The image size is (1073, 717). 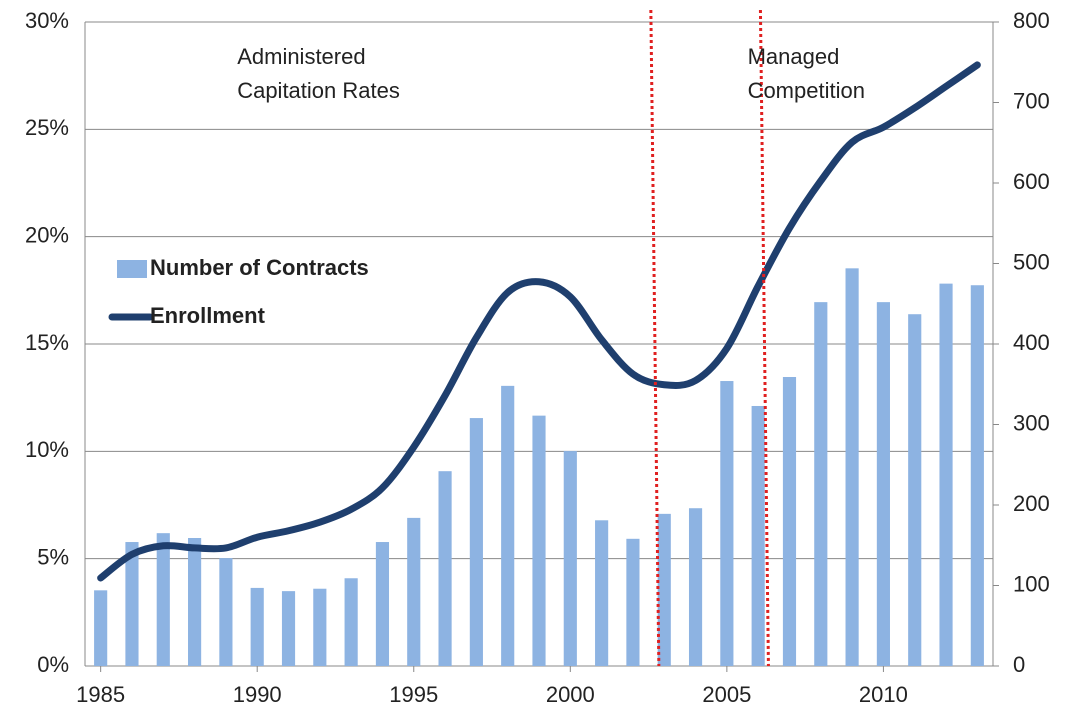 I want to click on y2-tick-label: 0, so click(x=1019, y=664).